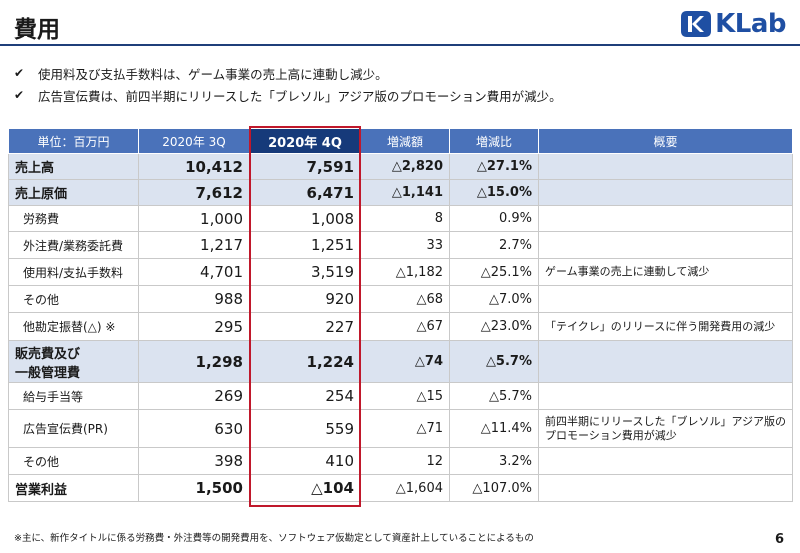 Image resolution: width=800 pixels, height=553 pixels. What do you see at coordinates (665, 272) in the screenshot?
I see `cell-note: ゲーム事業の売上に連動して減少` at bounding box center [665, 272].